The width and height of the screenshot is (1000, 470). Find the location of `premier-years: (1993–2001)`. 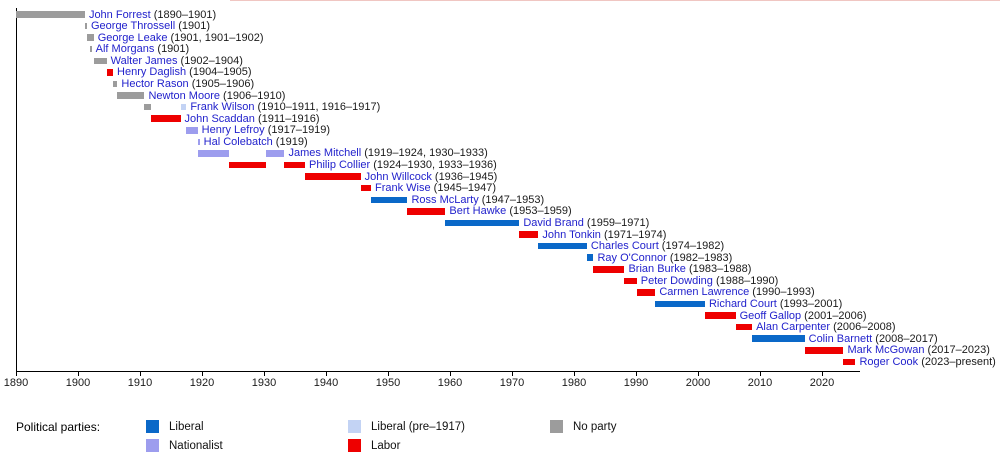

premier-years: (1993–2001) is located at coordinates (809, 304).